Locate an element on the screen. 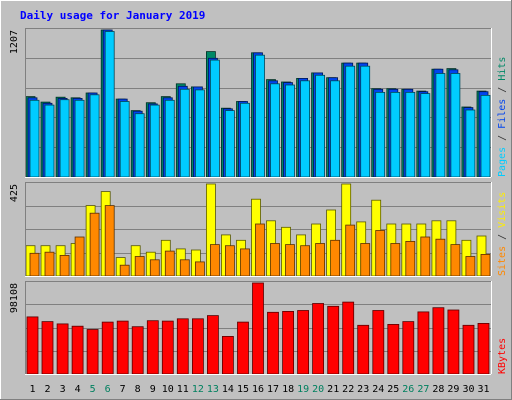  bar-kbytes-day-23: KBytes 23: 52500 is located at coordinates (363, 349).